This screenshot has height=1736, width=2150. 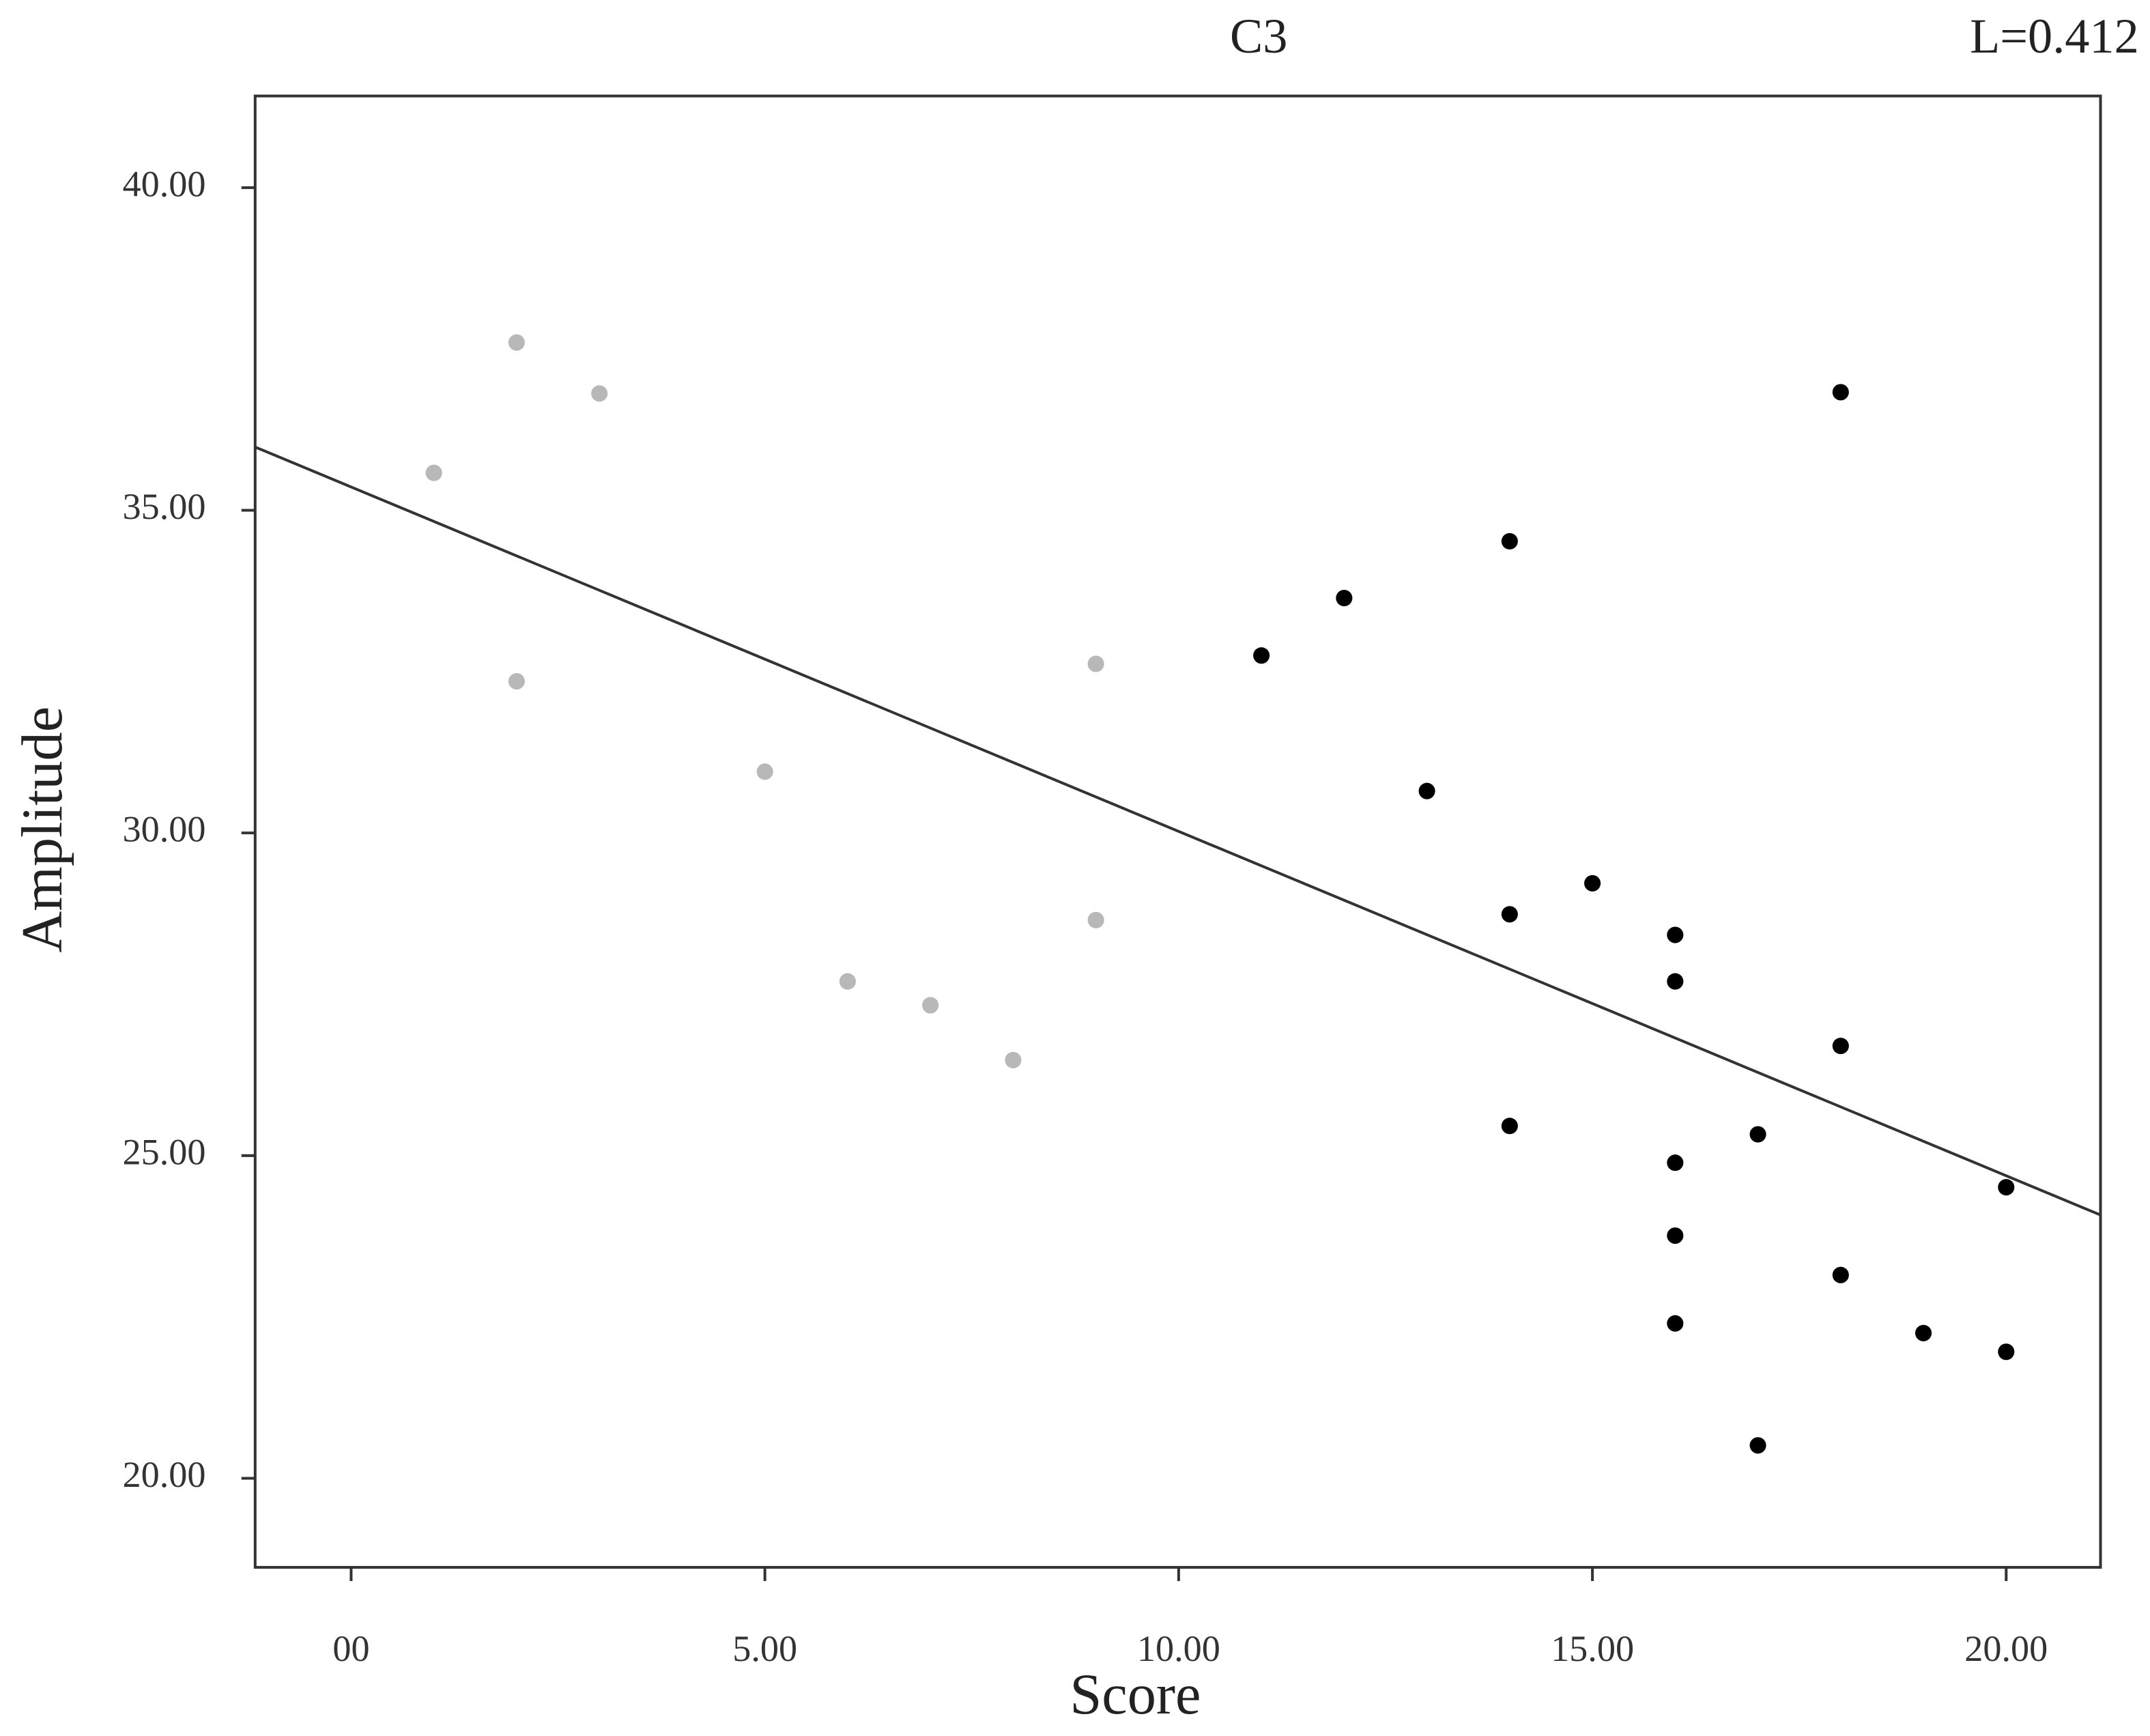 What do you see at coordinates (163, 1475) in the screenshot?
I see `y-tick-label: 20.00` at bounding box center [163, 1475].